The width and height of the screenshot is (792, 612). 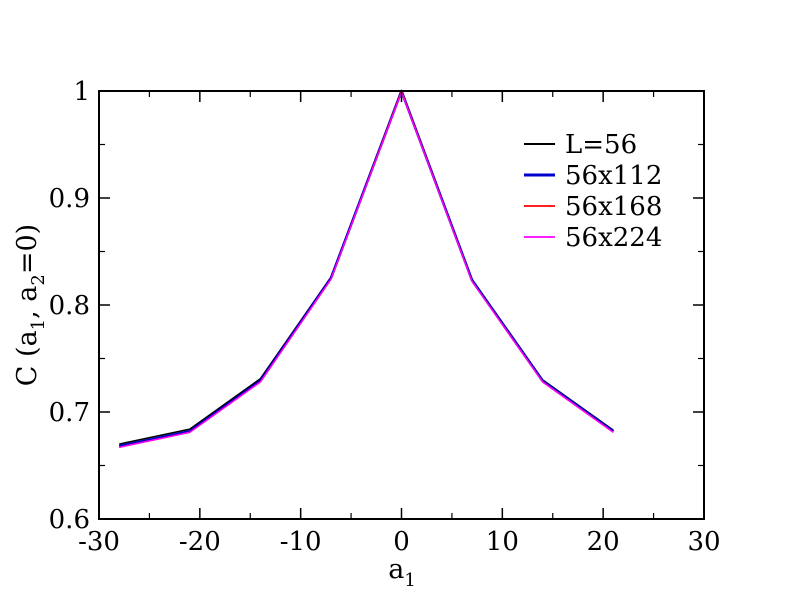 I want to click on legend-label-1: 56x112, so click(x=613, y=176).